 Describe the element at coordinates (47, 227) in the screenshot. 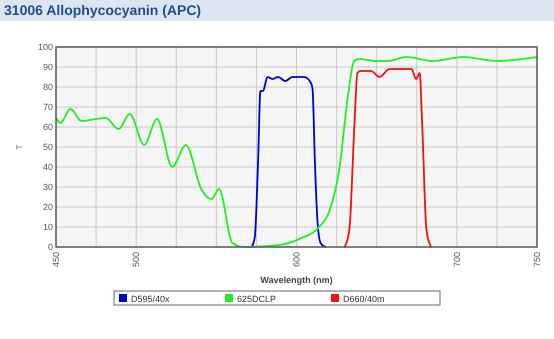

I see `y-tick-label: 10` at that location.